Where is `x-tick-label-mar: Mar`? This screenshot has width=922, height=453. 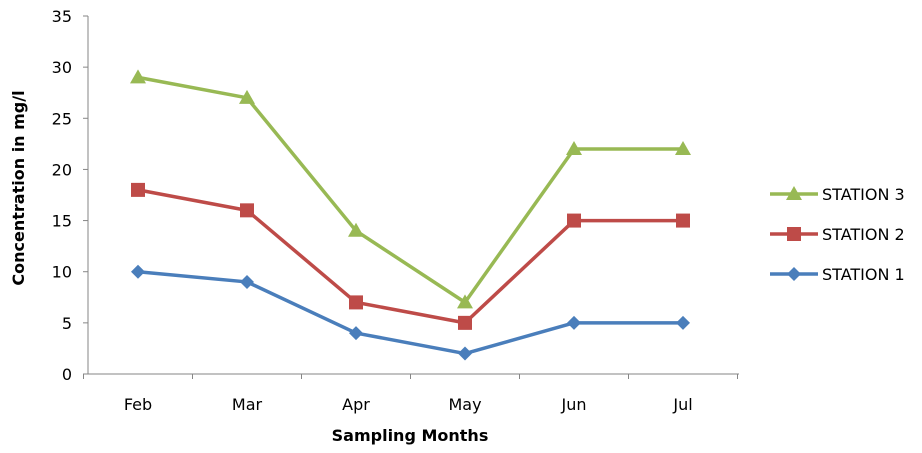 x-tick-label-mar: Mar is located at coordinates (247, 404).